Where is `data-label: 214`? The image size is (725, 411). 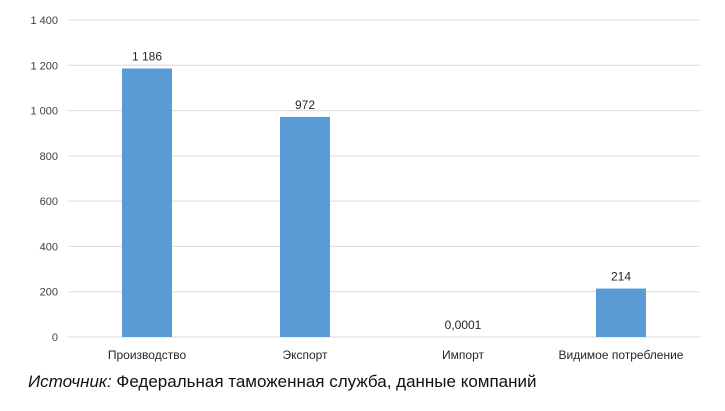
data-label: 214 is located at coordinates (621, 277).